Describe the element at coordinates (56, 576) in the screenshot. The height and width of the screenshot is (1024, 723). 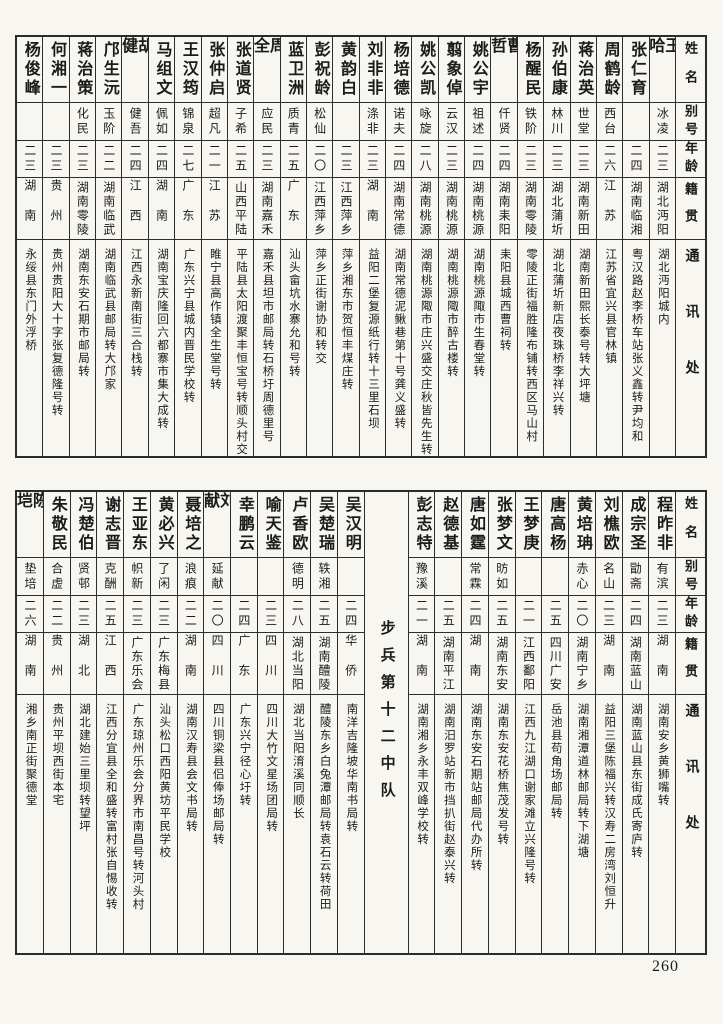
I see `person-alias: 合虚` at that location.